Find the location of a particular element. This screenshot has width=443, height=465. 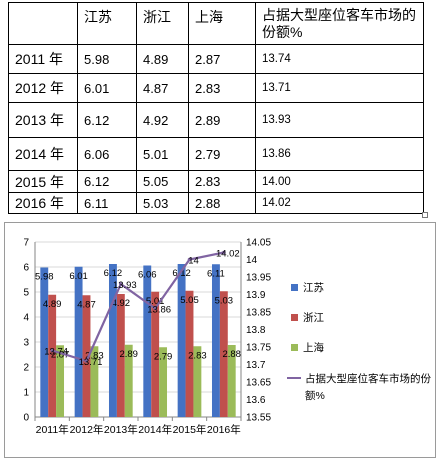

table-cell: 2.79 is located at coordinates (222, 154).